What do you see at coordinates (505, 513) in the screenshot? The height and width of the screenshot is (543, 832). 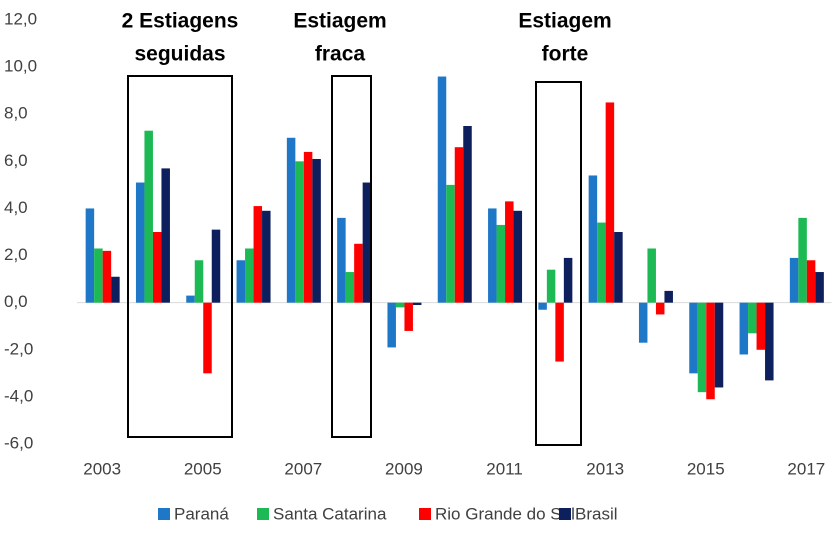 I see `legend-label: Rio Grande do Sul` at bounding box center [505, 513].